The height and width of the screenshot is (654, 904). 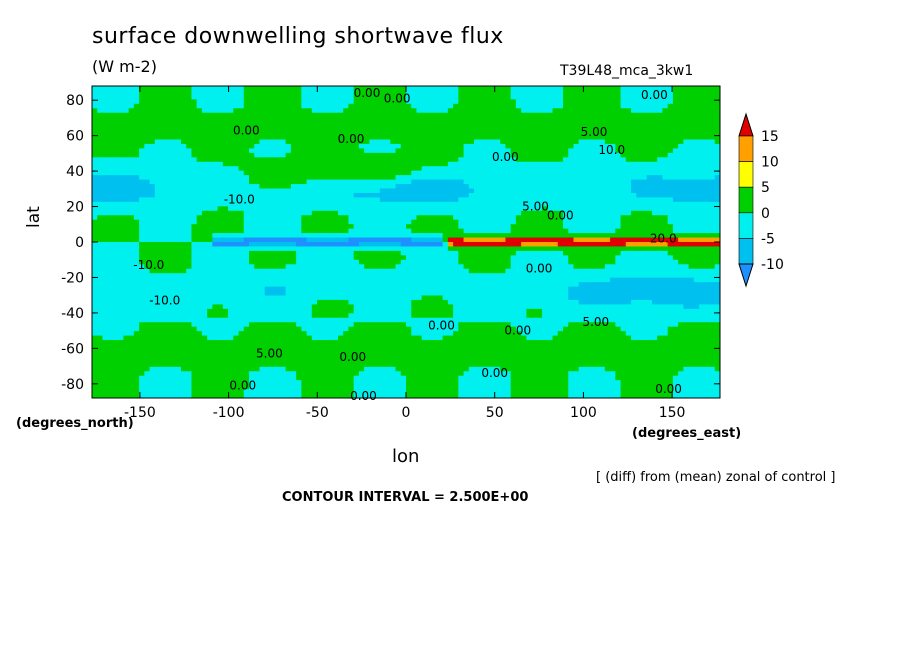 I want to click on x-axis-label: lon, so click(x=406, y=456).